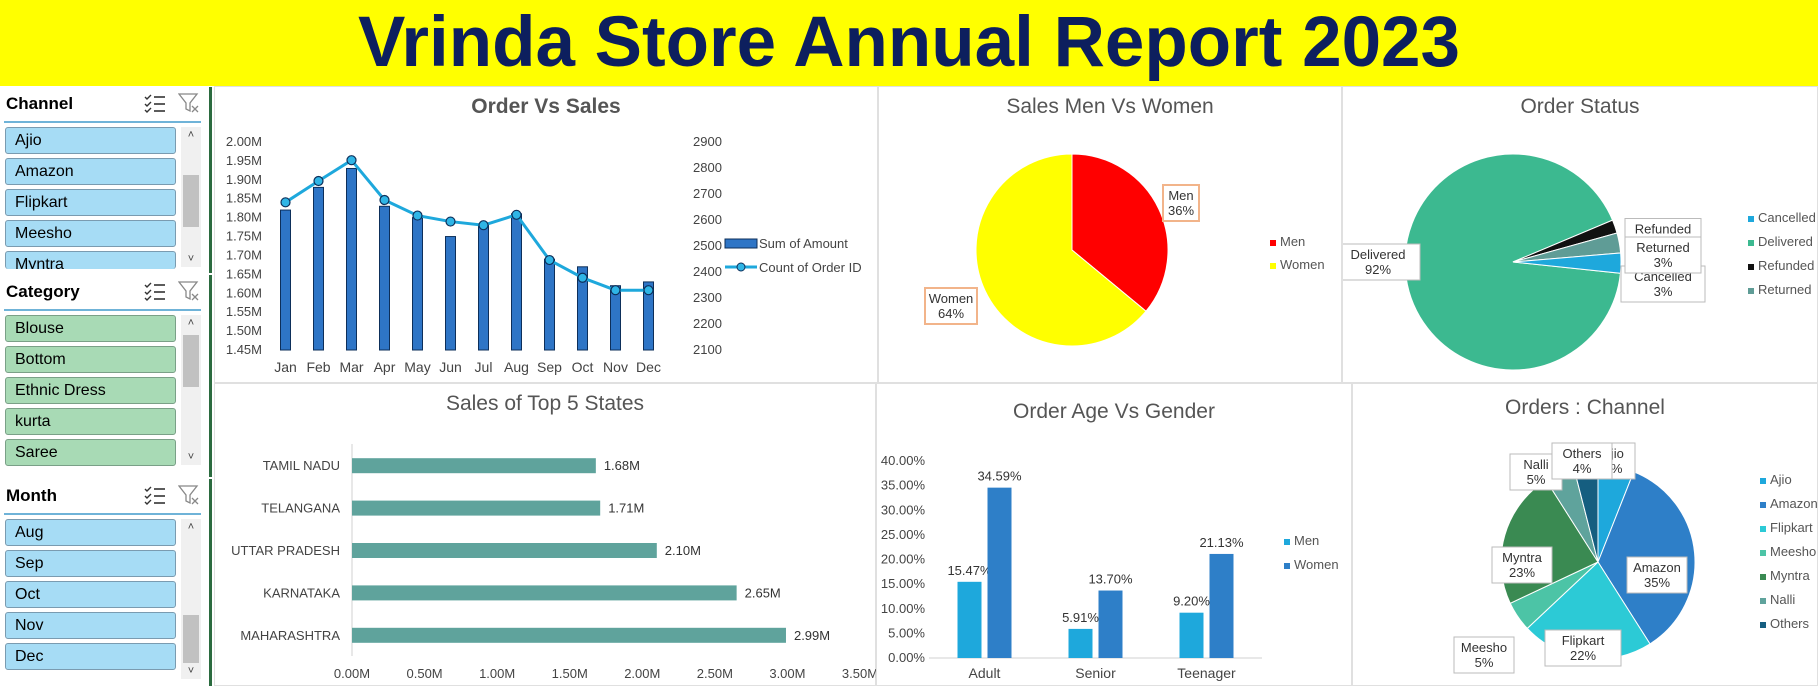 The width and height of the screenshot is (1818, 687). Describe the element at coordinates (417, 367) in the screenshot. I see `x-tick-label: May` at that location.